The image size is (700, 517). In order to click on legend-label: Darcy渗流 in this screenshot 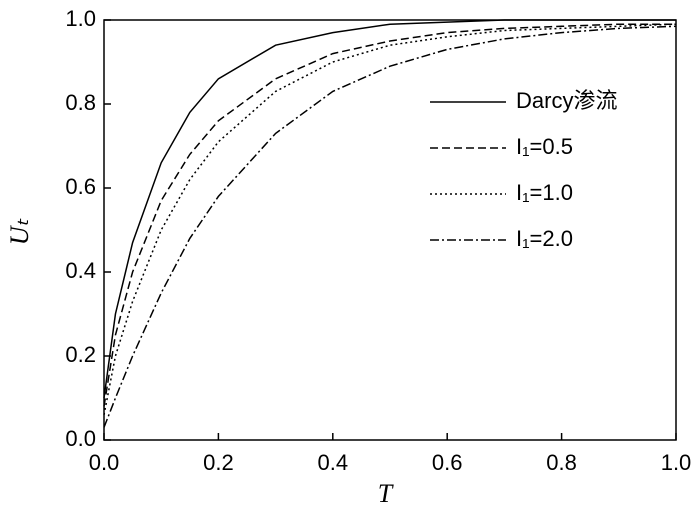, I will do `click(566, 100)`.